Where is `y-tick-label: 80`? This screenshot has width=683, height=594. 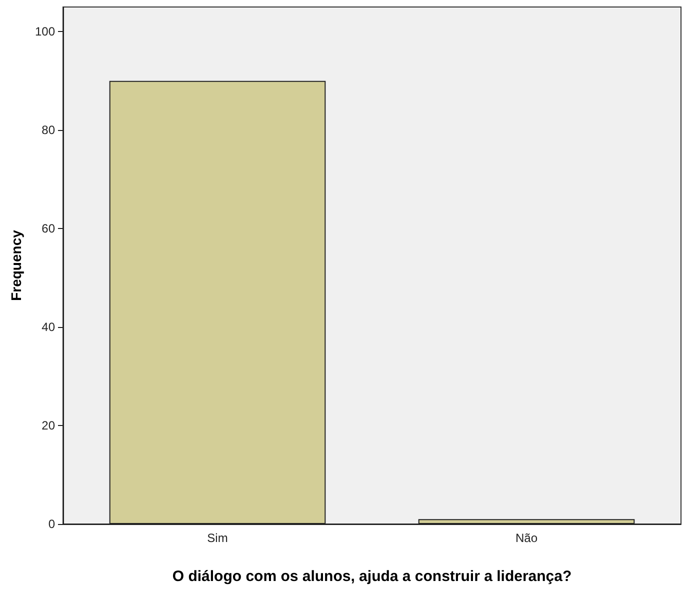
y-tick-label: 80 is located at coordinates (49, 130).